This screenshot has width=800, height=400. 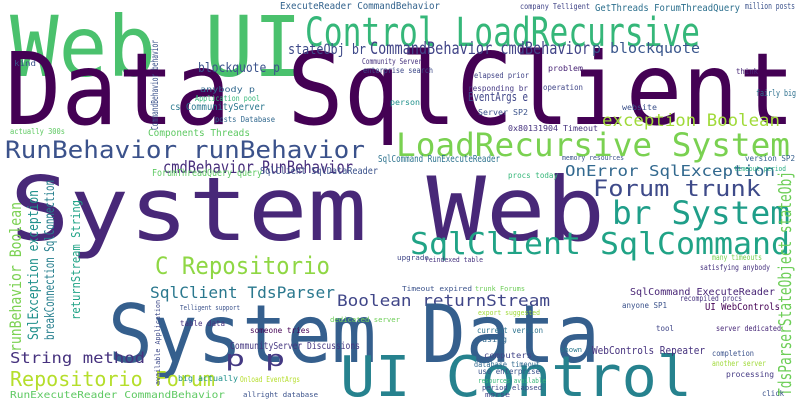 I want to click on word: recompiled procs, so click(x=711, y=298).